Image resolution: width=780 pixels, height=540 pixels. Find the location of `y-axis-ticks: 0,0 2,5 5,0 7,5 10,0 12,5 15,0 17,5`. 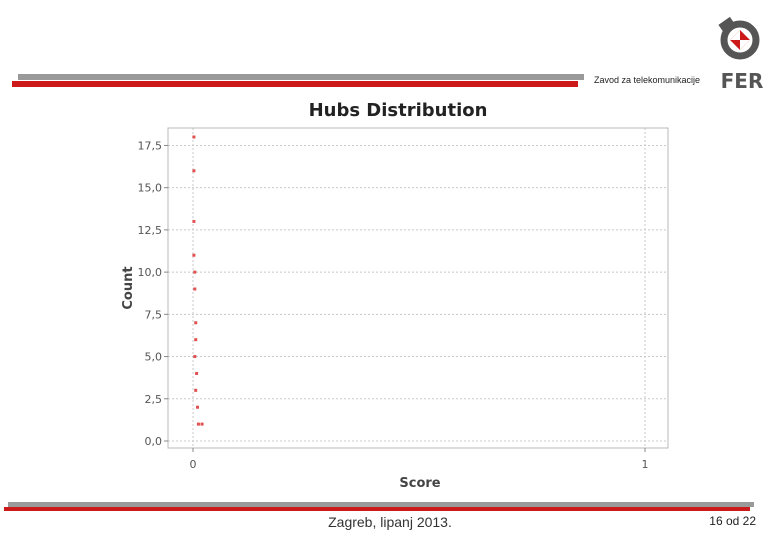

y-axis-ticks: 0,0 2,5 5,0 7,5 10,0 12,5 15,0 17,5 is located at coordinates (153, 293).